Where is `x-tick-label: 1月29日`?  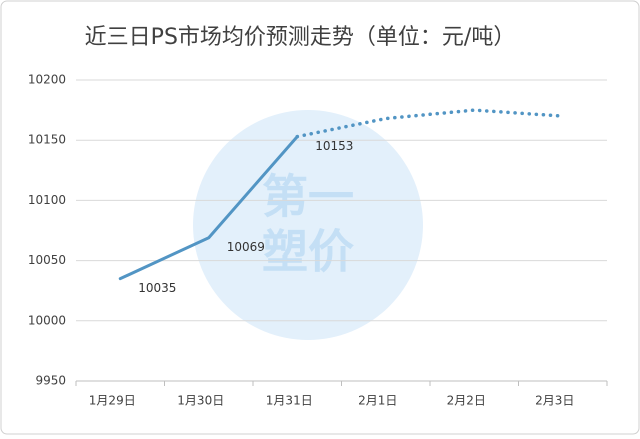
x-tick-label: 1月29日 is located at coordinates (112, 401).